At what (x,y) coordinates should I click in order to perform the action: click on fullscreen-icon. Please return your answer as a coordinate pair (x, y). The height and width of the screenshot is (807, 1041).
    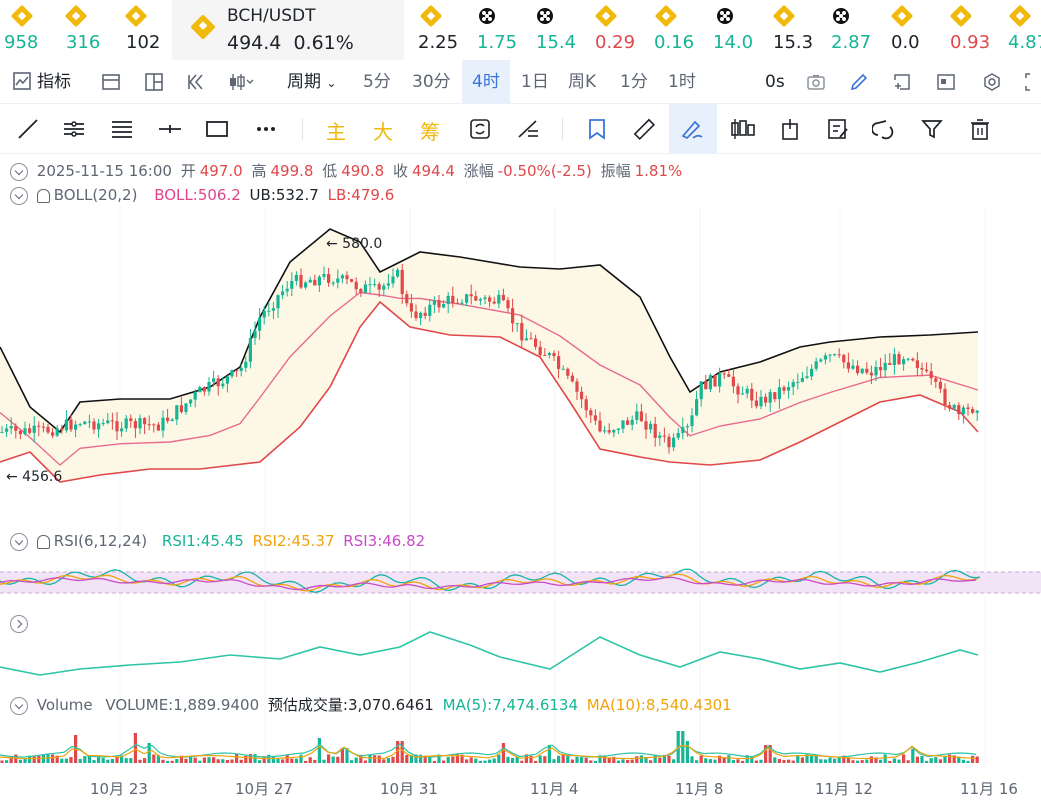
    Looking at the image, I should click on (1032, 82).